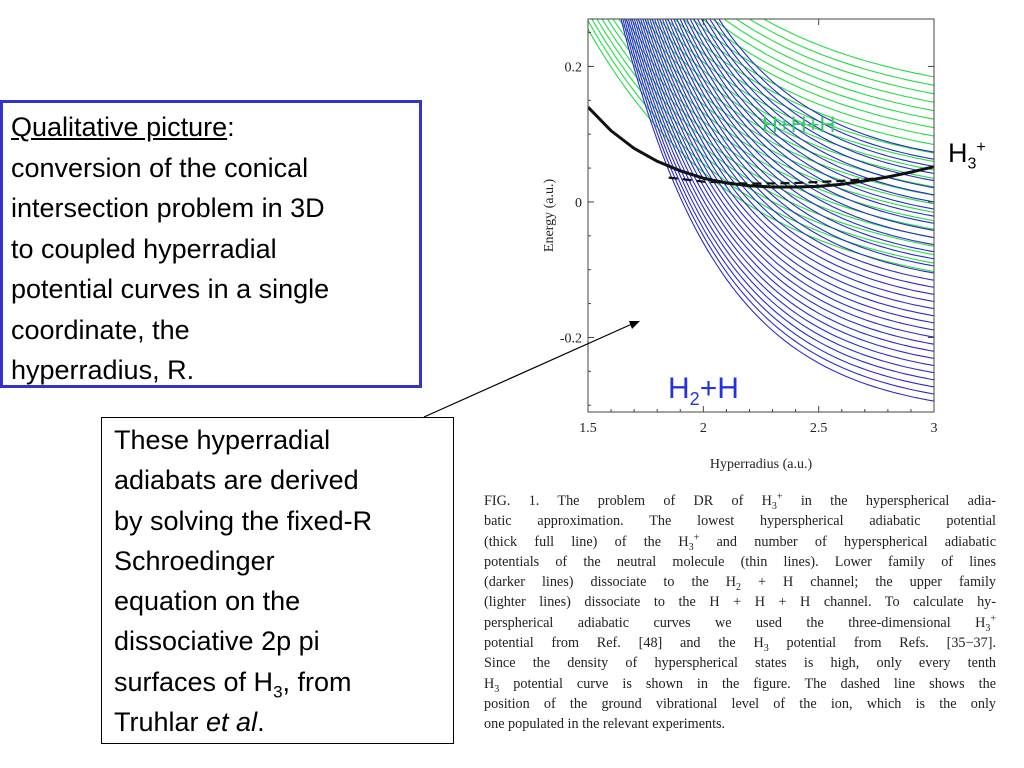  Describe the element at coordinates (972, 164) in the screenshot. I see `h3-sub: 3` at that location.